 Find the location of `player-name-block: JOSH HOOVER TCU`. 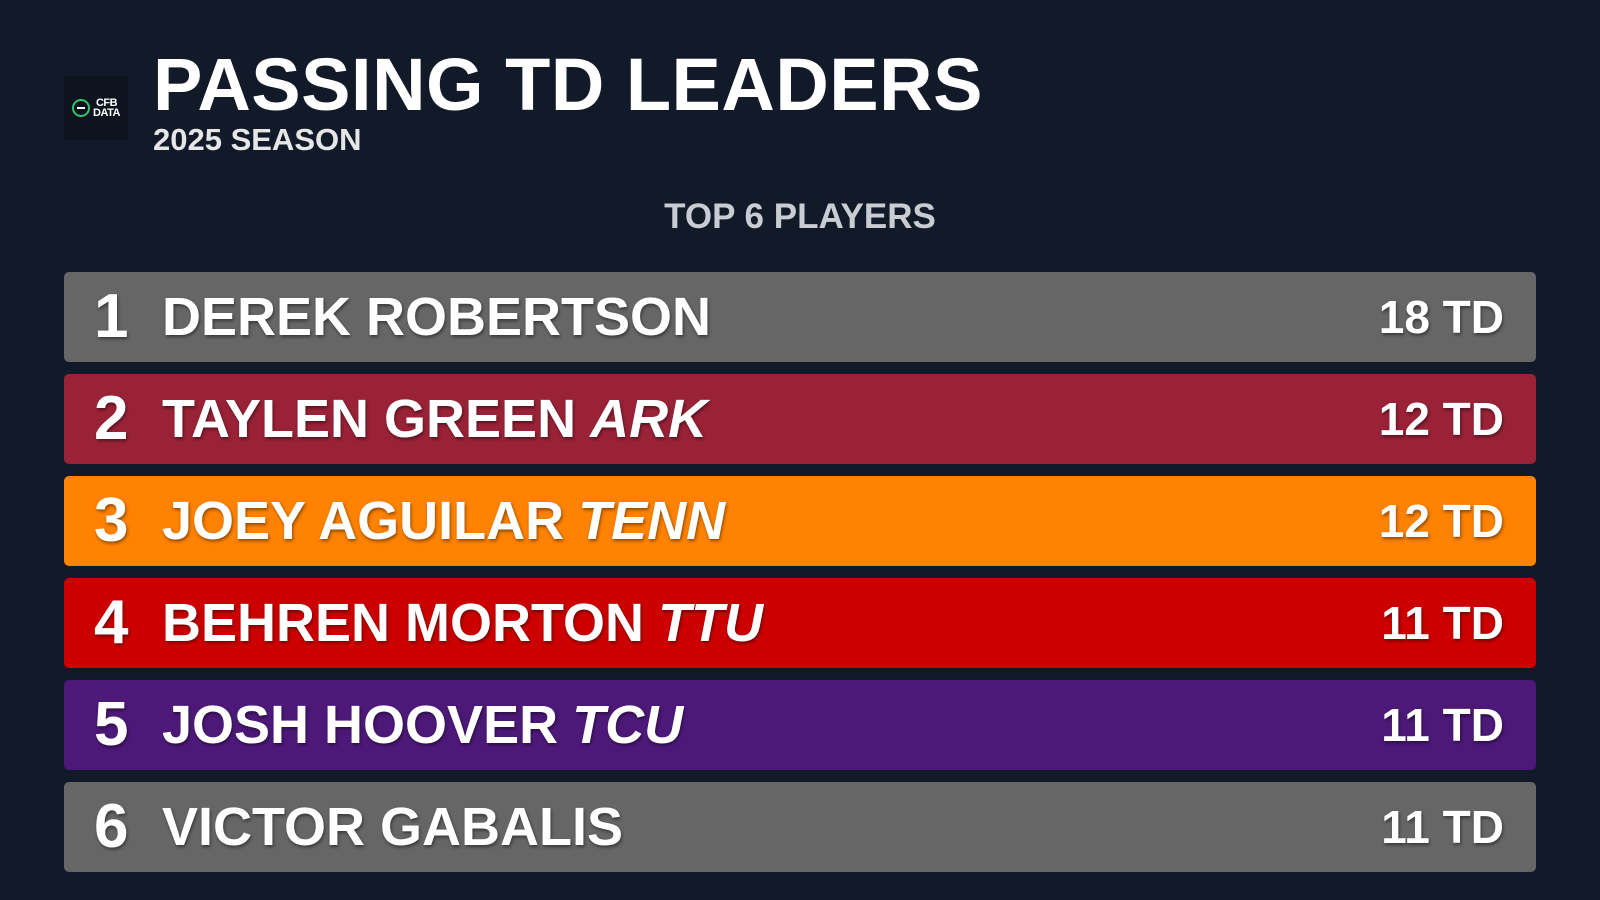

player-name-block: JOSH HOOVER TCU is located at coordinates (422, 725).